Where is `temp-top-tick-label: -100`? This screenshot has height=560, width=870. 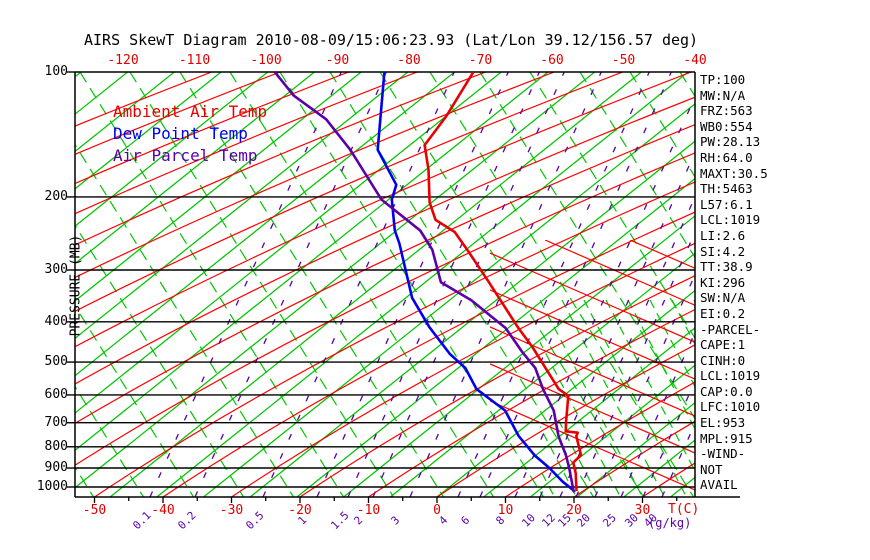 temp-top-tick-label: -100 is located at coordinates (266, 60).